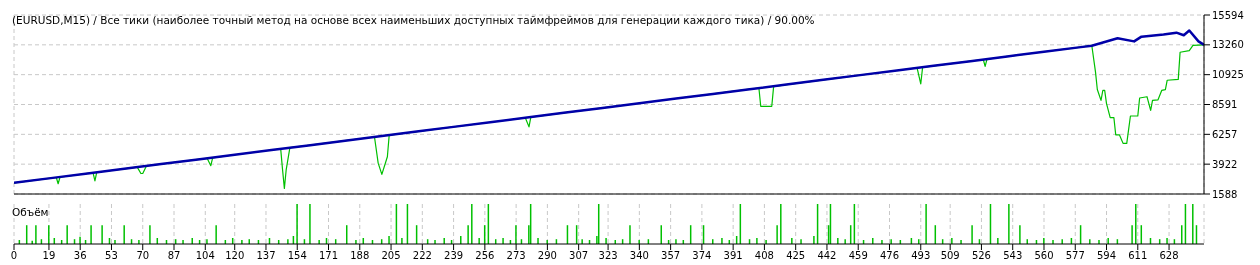 This screenshot has width=1260, height=265. Describe the element at coordinates (921, 256) in the screenshot. I see `x-tick-label: 493` at that location.